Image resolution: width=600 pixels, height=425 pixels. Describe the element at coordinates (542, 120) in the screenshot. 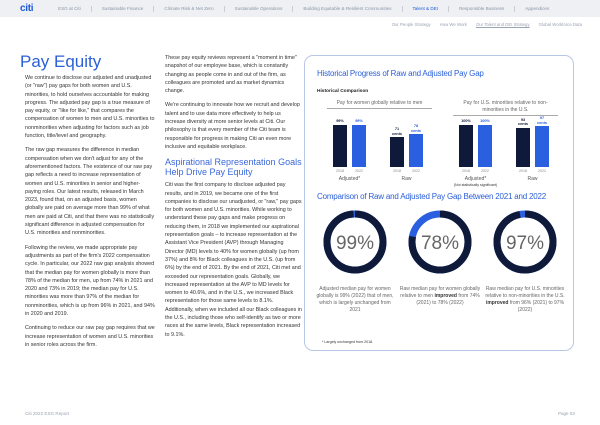

I see `bar-data-label: 97 cents` at that location.